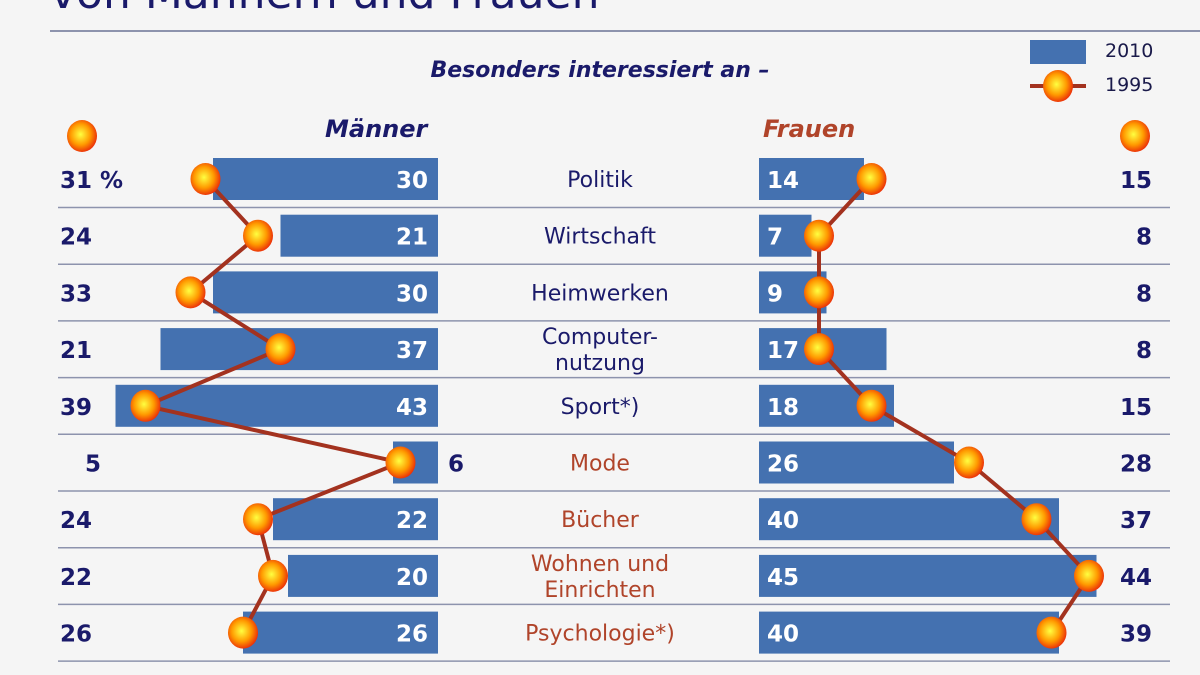  What do you see at coordinates (412, 521) in the screenshot?
I see `men-value-2010: 22` at bounding box center [412, 521].